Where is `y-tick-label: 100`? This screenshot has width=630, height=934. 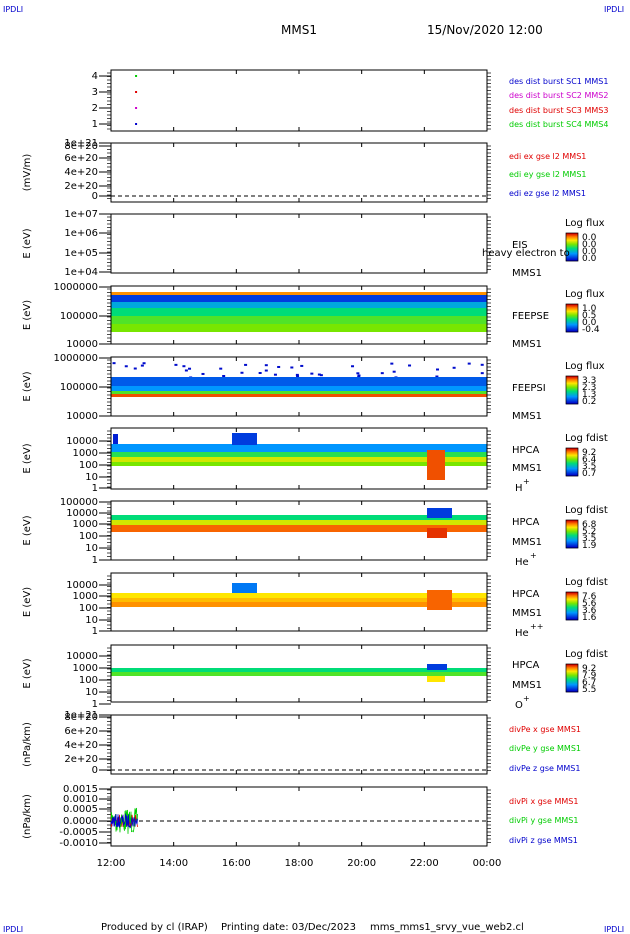
y-tick-label: 100 is located at coordinates (88, 536).